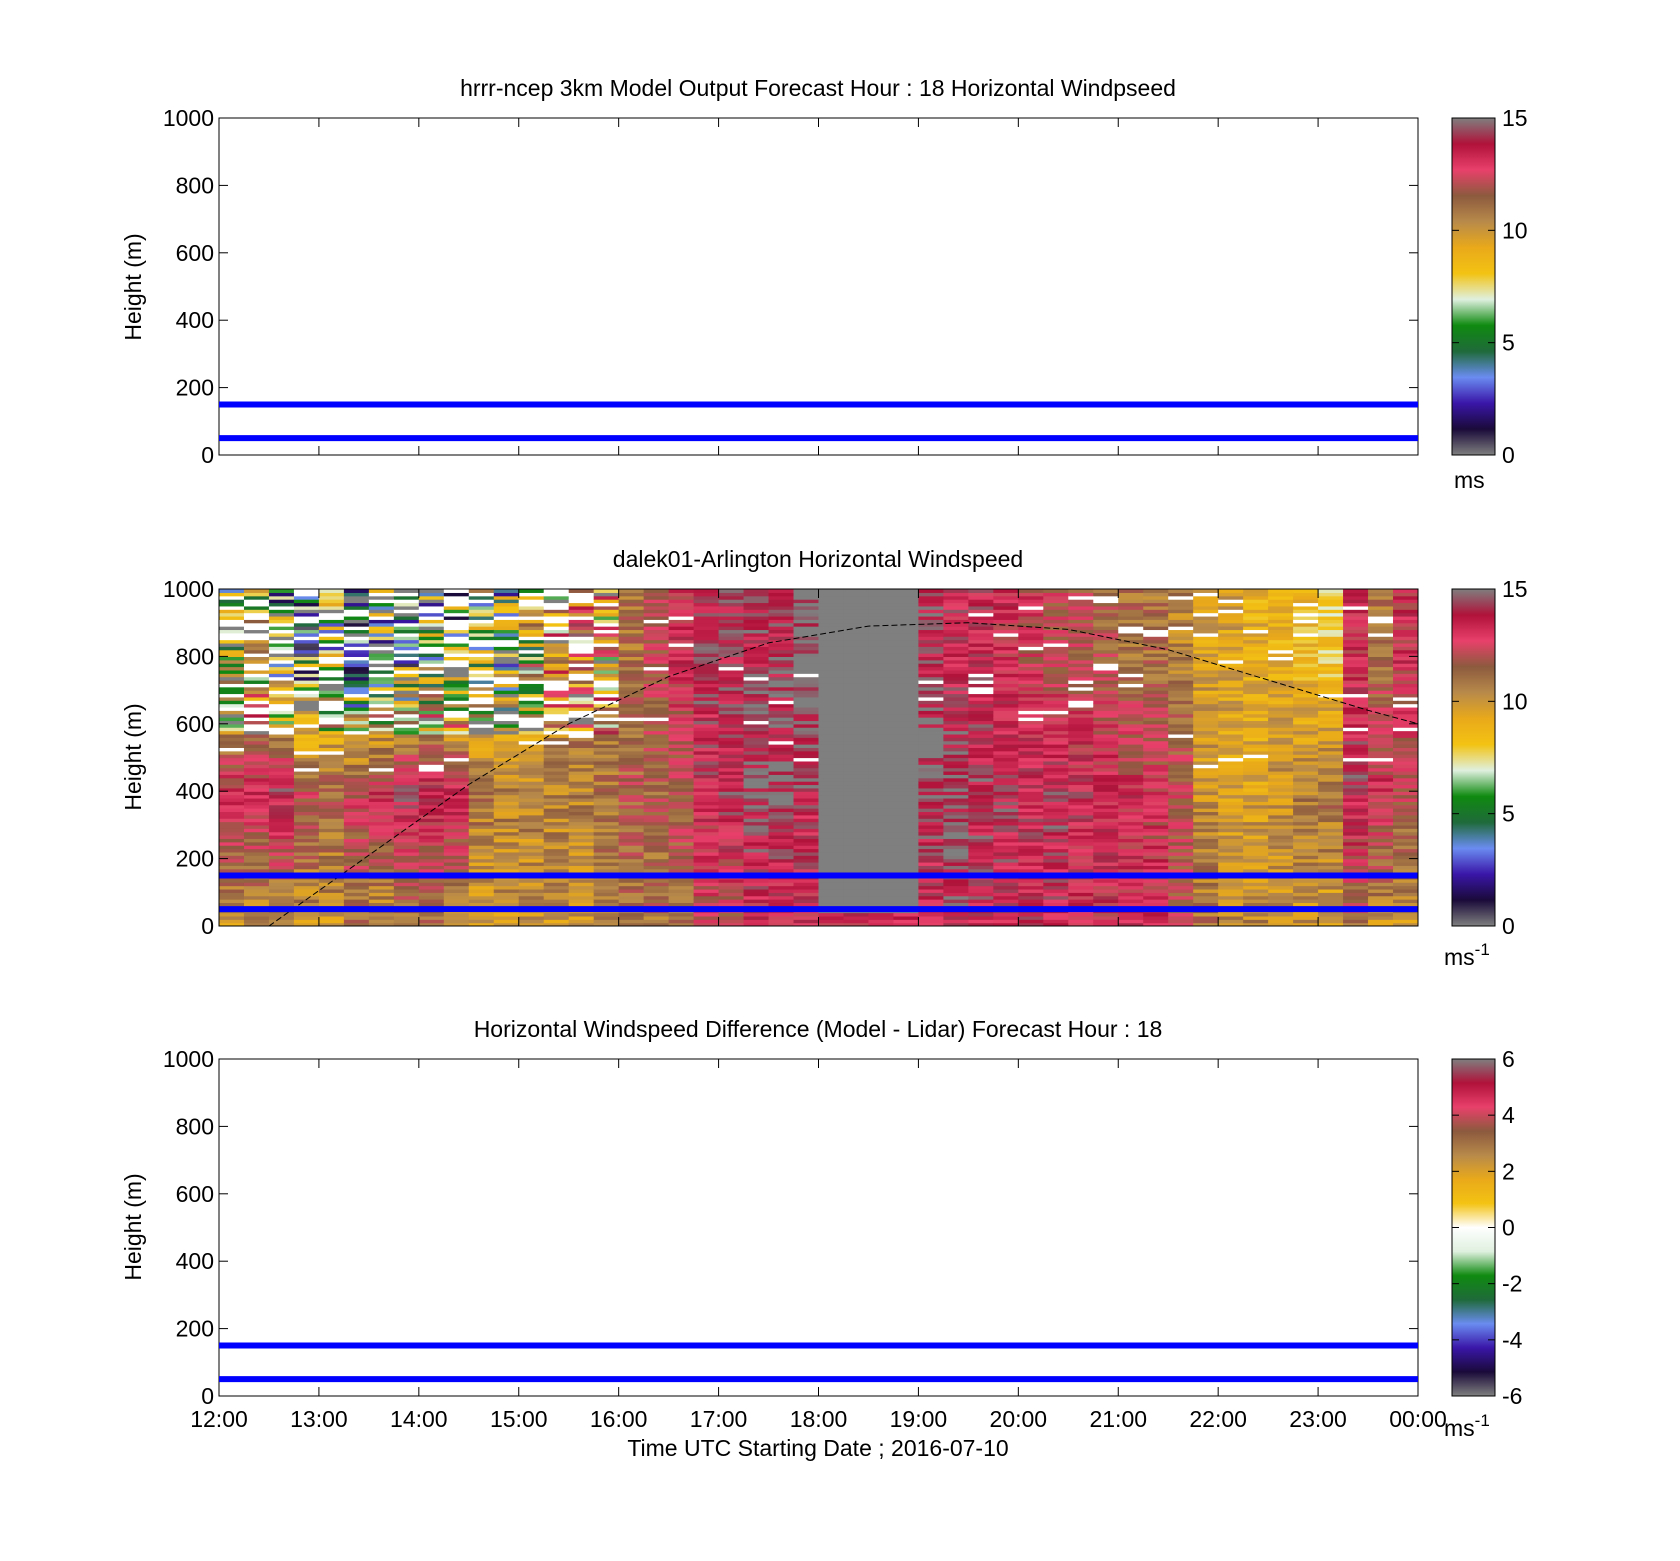 This screenshot has height=1561, width=1680. What do you see at coordinates (195, 656) in the screenshot?
I see `y-tick-label: 800` at bounding box center [195, 656].